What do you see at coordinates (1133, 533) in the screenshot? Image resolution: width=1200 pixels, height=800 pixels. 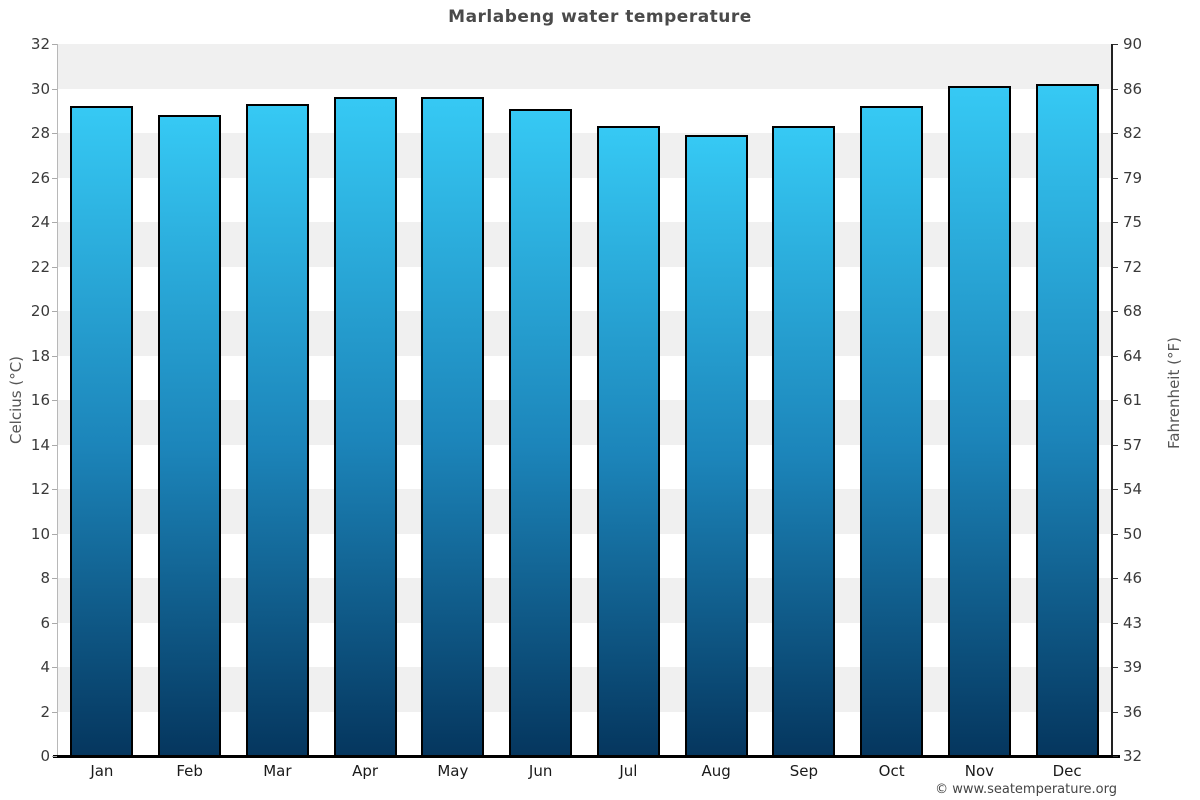 I see `y-tick-fahrenheit: 50` at bounding box center [1133, 533].